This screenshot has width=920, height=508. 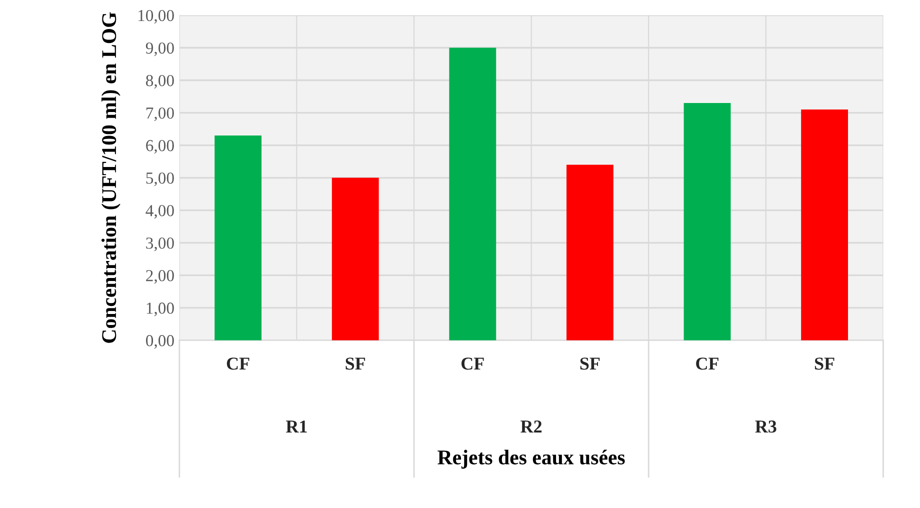 I want to click on y-tick-label: 3,00, so click(x=160, y=245).